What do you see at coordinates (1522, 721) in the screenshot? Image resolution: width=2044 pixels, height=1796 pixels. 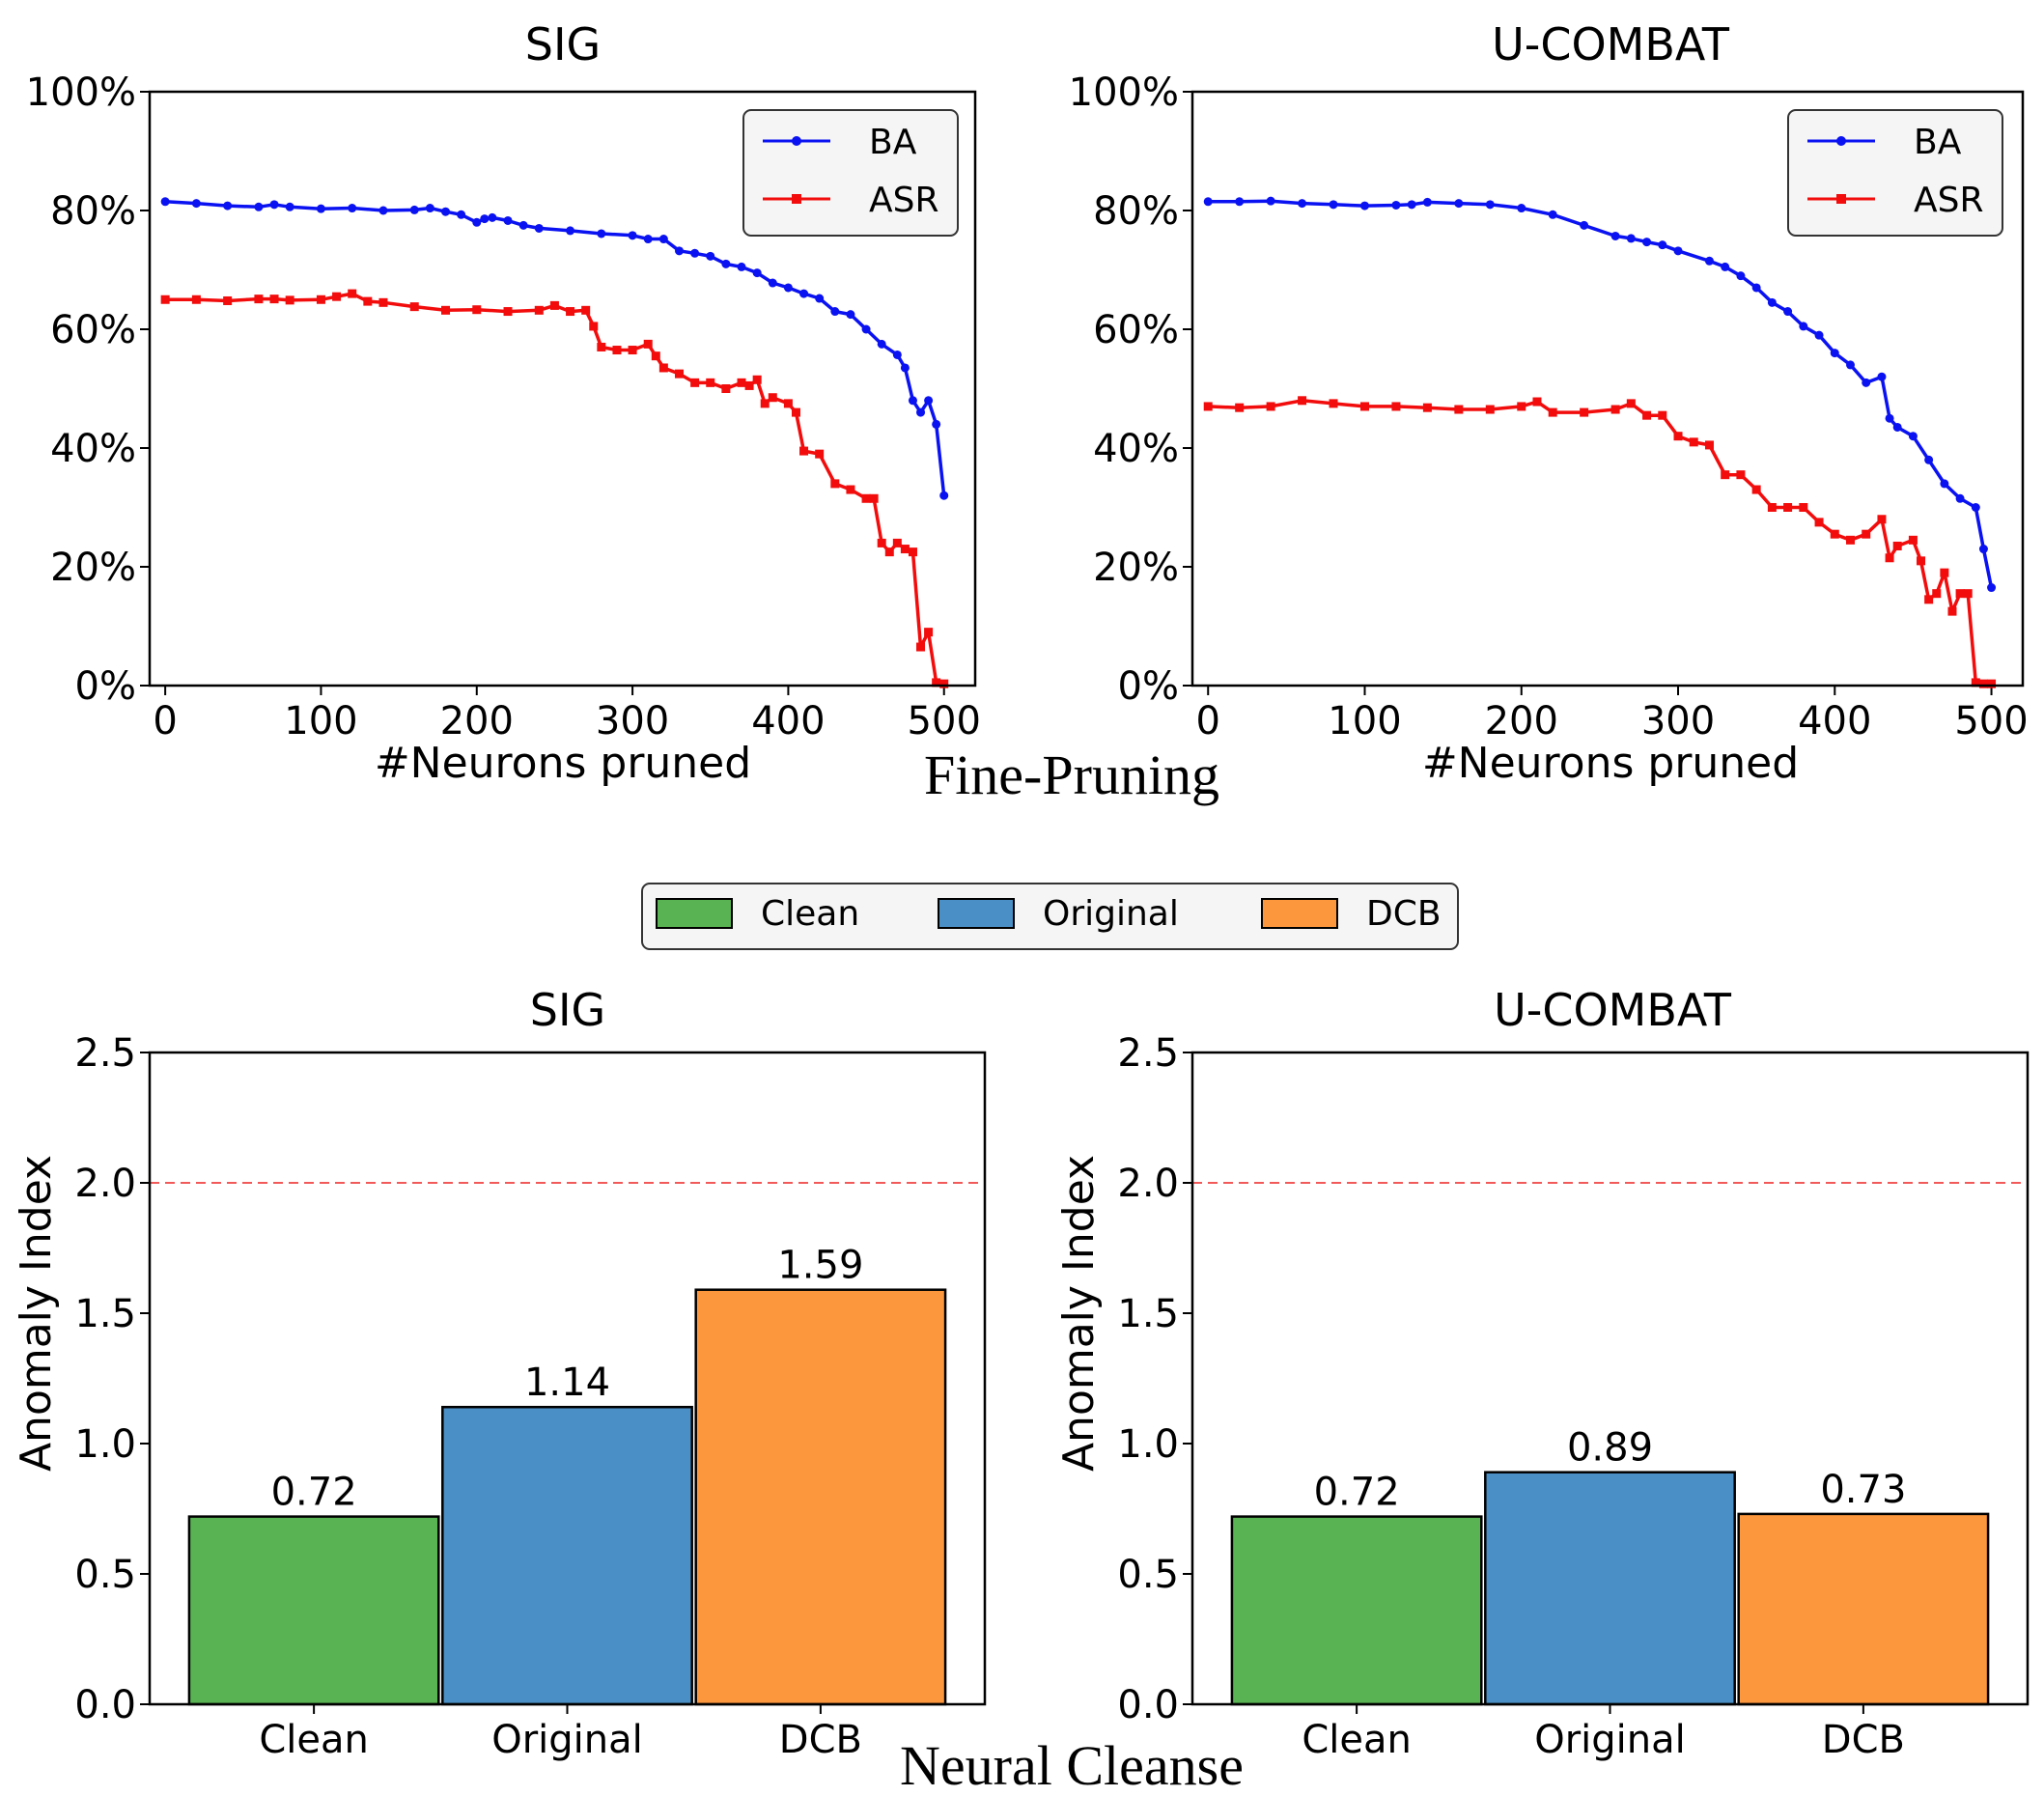 I see `x-tick-label: 200` at bounding box center [1522, 721].